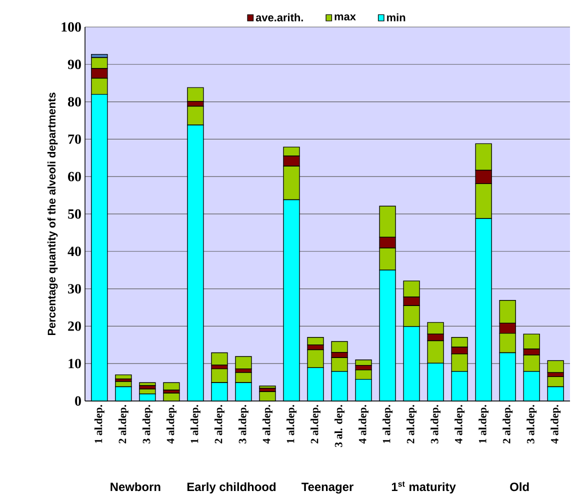 Image resolution: width=576 pixels, height=497 pixels. Describe the element at coordinates (52, 214) in the screenshot. I see `y-axis-title: Percentage quantity of the alveoli departments` at that location.